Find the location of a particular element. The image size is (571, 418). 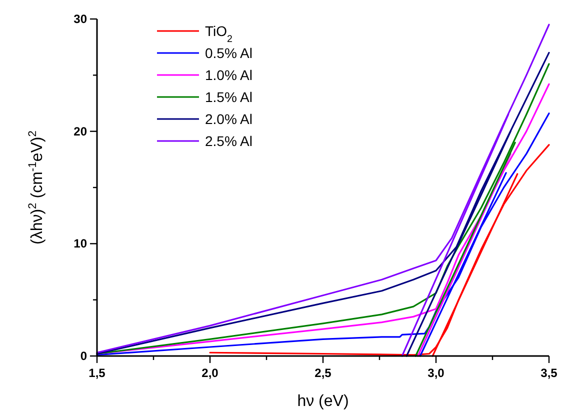

x-tick-label: 3,0 is located at coordinates (436, 373).